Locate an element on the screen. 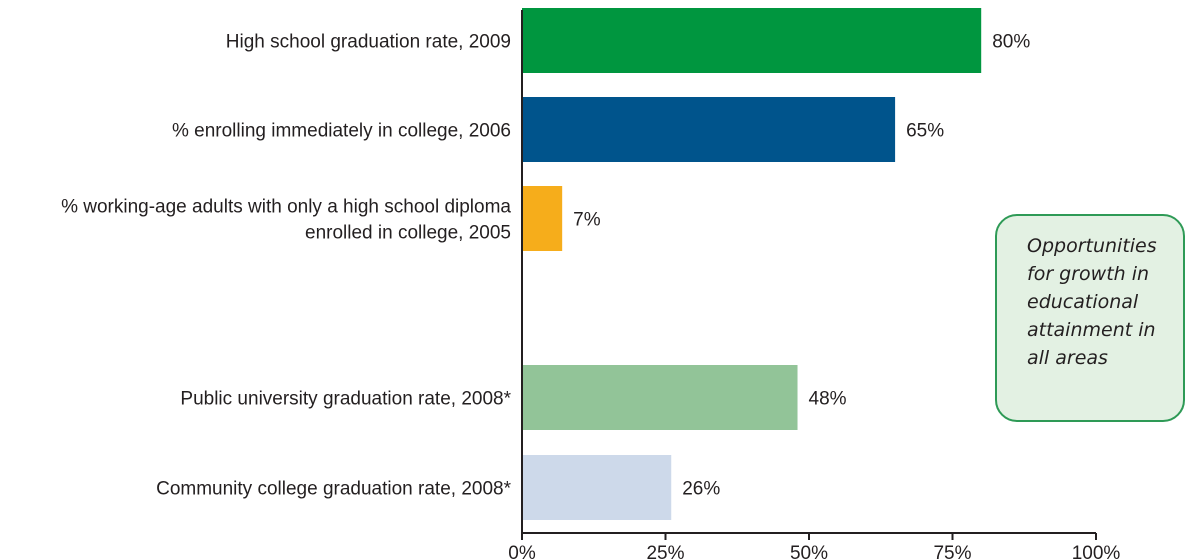 The image size is (1198, 560). category-label-3-line-2: enrolled in college, 2005 is located at coordinates (408, 233).